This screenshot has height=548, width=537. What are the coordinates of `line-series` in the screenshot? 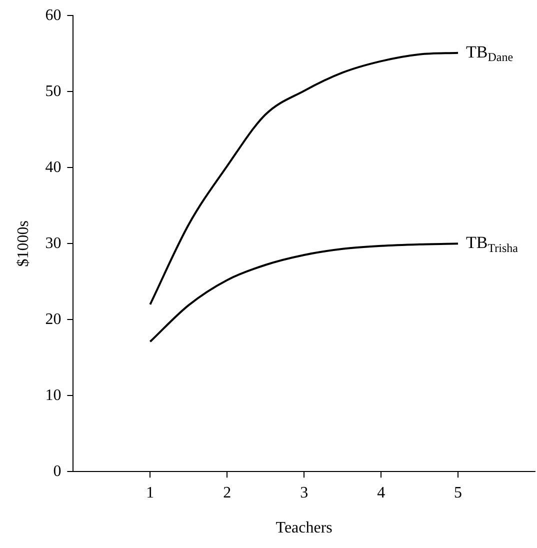 It's located at (304, 292).